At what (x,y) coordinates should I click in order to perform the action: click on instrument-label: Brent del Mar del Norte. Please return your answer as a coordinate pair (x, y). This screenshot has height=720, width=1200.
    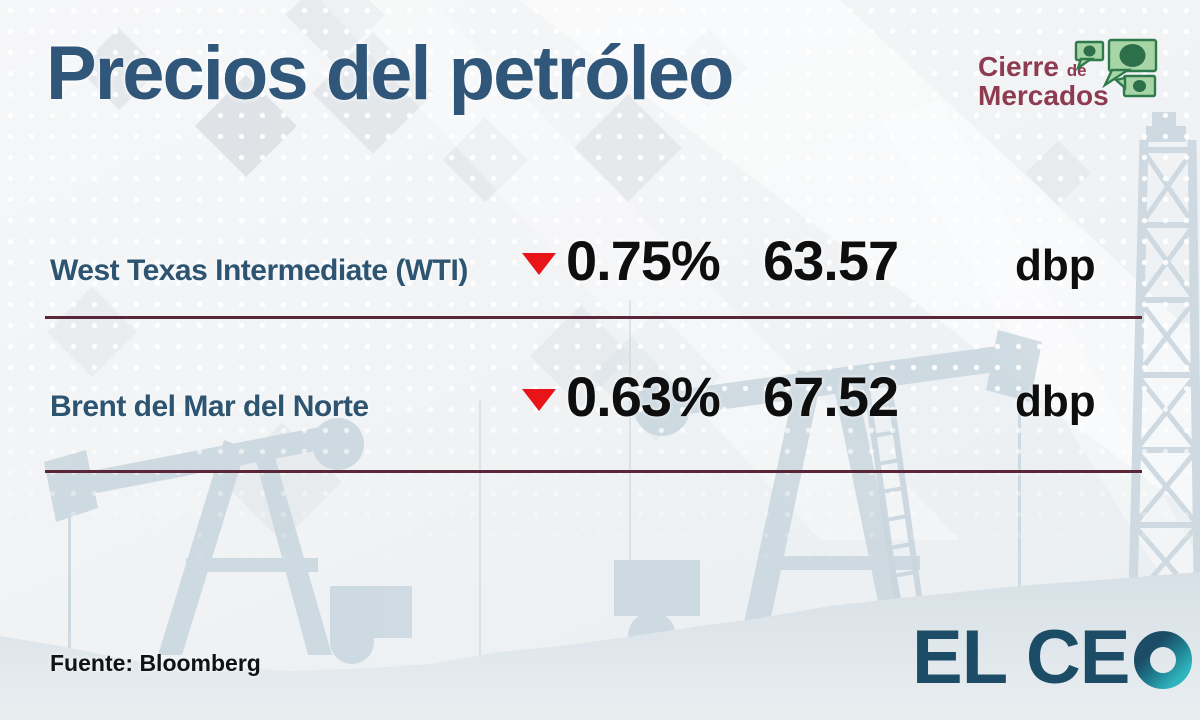
    Looking at the image, I should click on (209, 406).